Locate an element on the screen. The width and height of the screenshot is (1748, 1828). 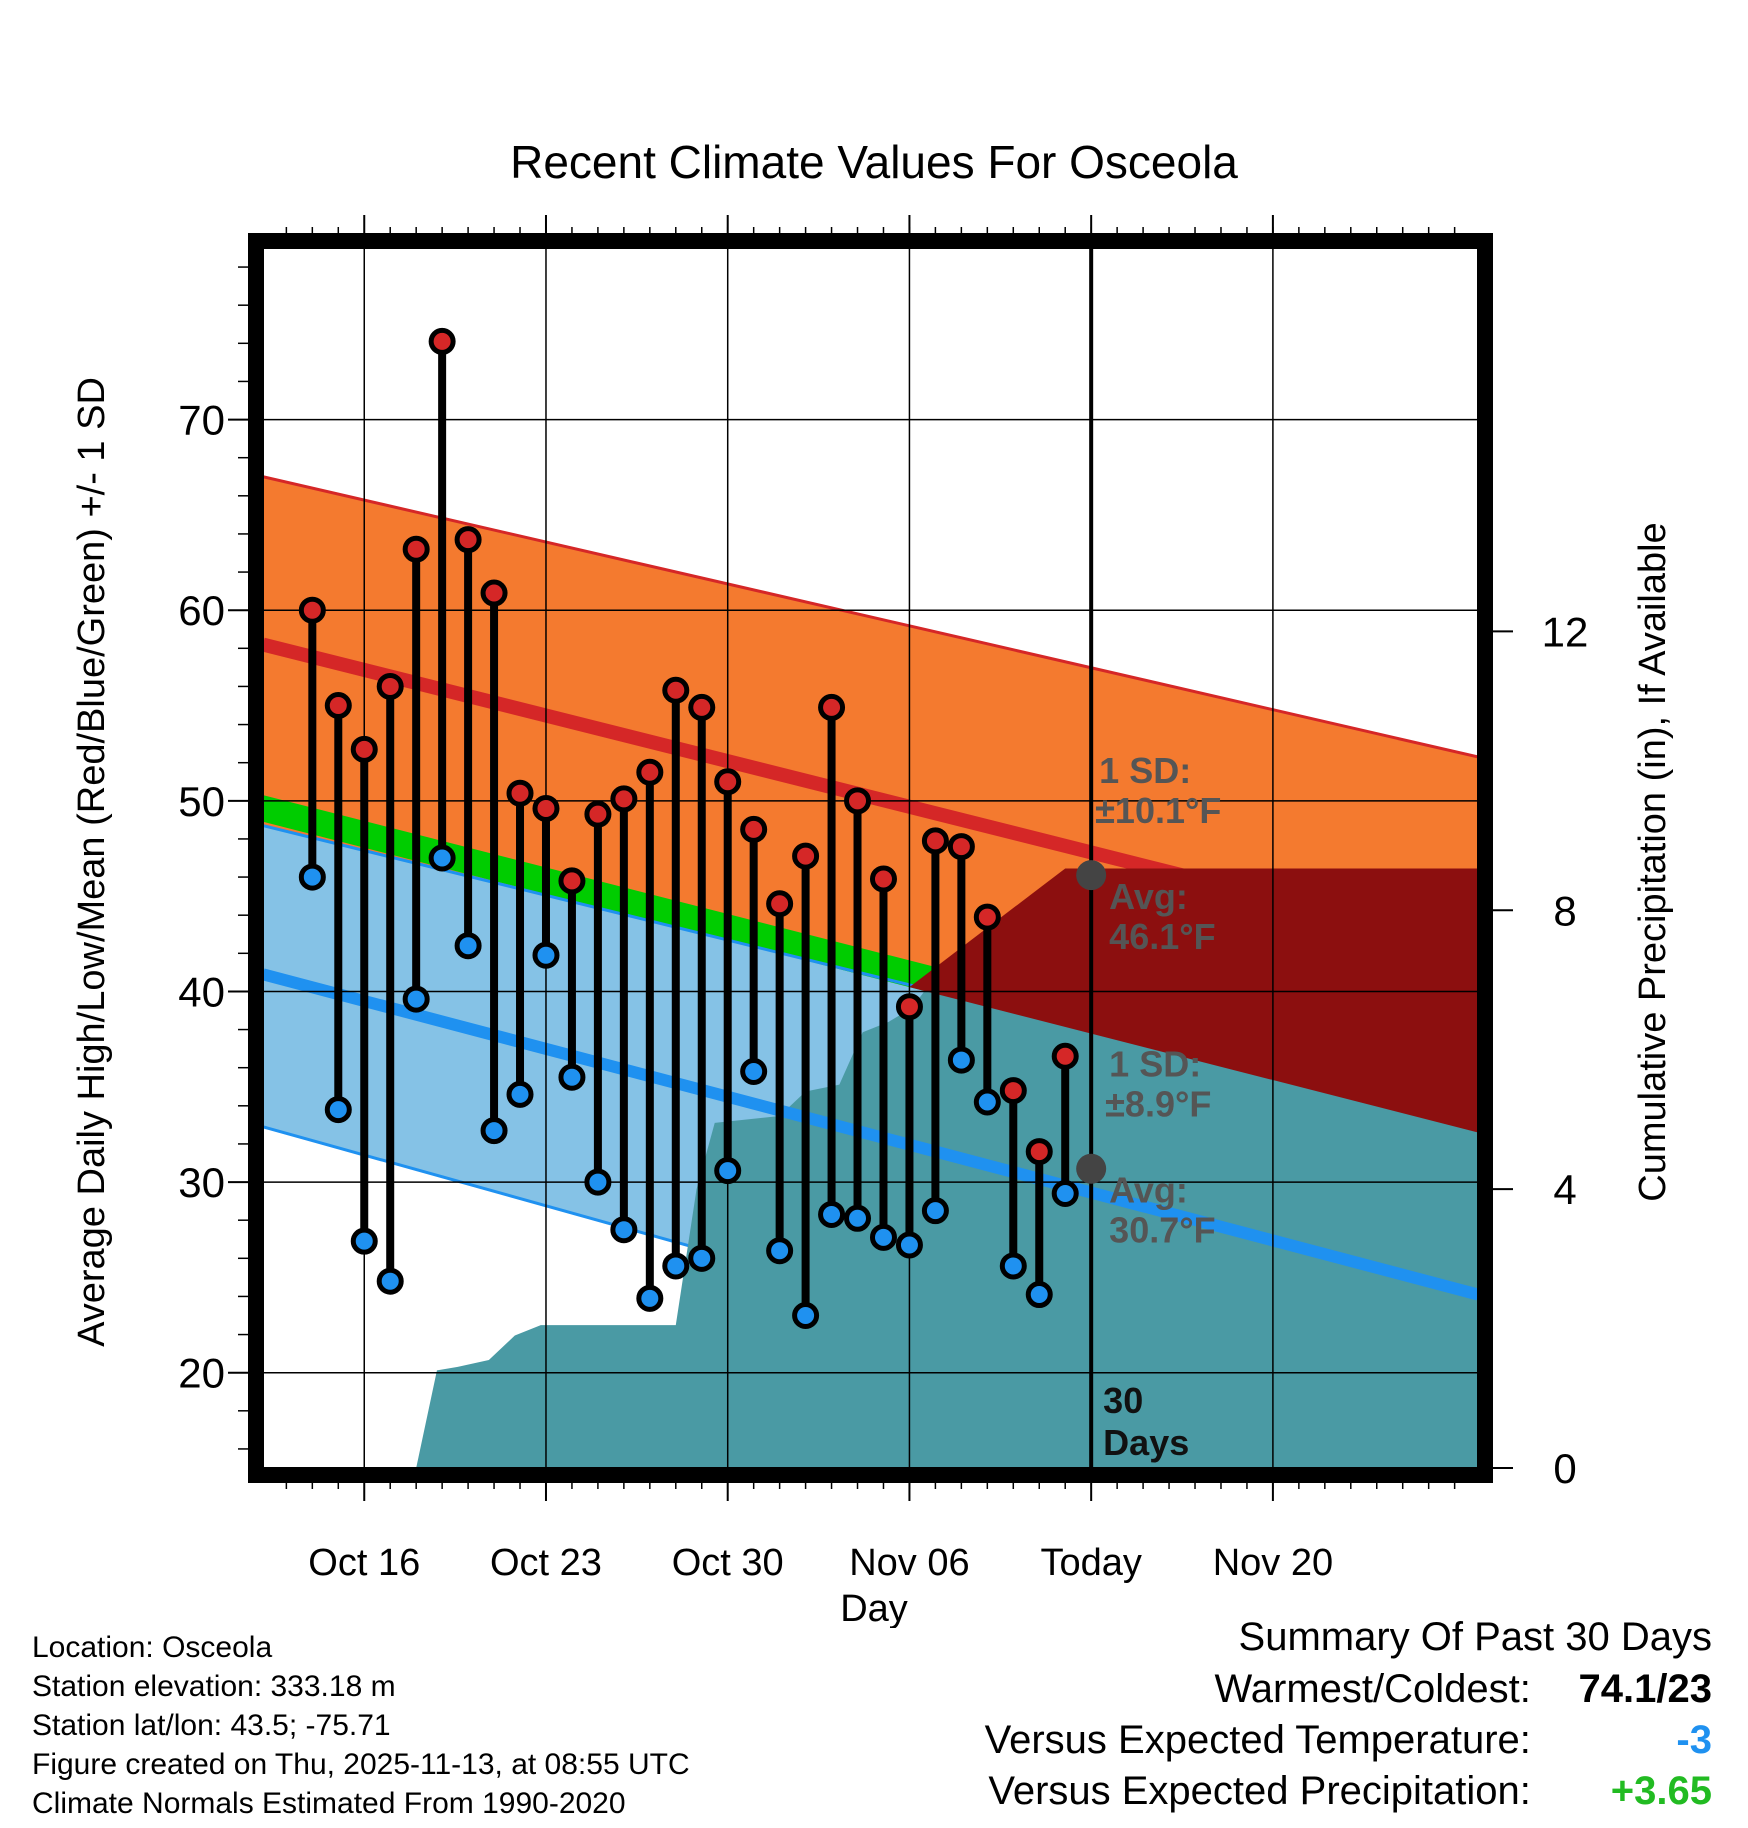
footer-latlon: Station lat/lon: 43.5; -75.71 is located at coordinates (211, 1725).